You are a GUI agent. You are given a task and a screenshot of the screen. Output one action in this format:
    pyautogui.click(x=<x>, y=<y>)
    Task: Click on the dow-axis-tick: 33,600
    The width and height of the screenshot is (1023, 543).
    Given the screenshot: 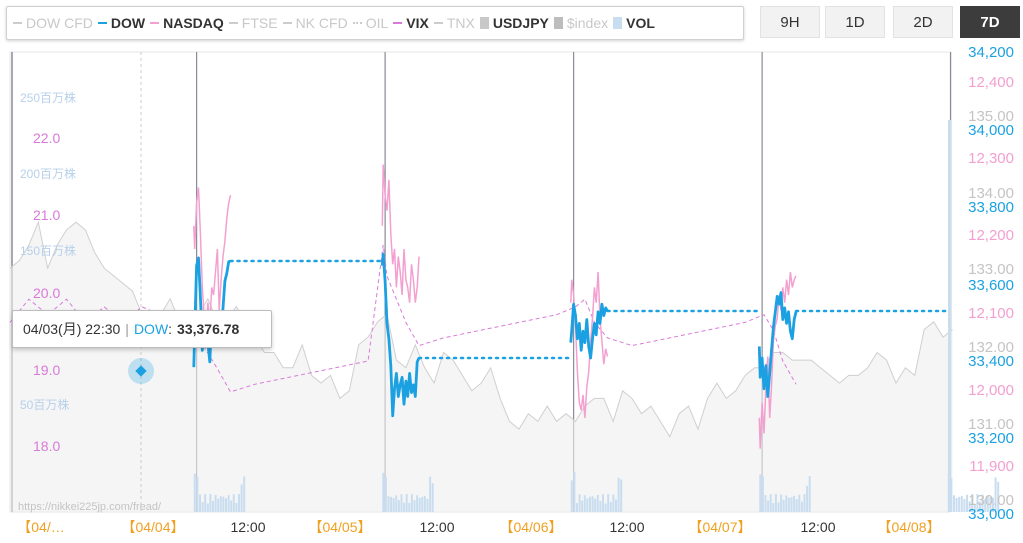 What is the action you would take?
    pyautogui.click(x=991, y=285)
    